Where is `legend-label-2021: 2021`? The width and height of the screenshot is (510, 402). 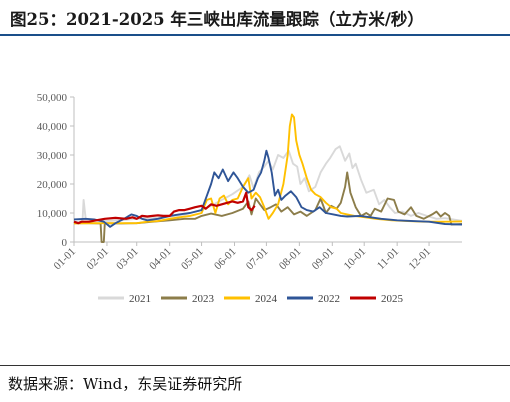
legend-label-2021: 2021 is located at coordinates (140, 299).